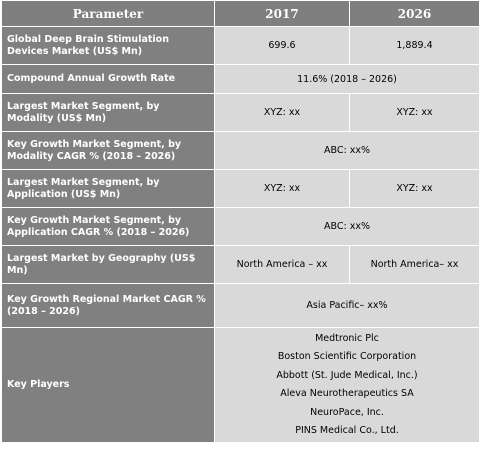  Describe the element at coordinates (347, 430) in the screenshot. I see `list-item: PINS Medical Co., Ltd.` at that location.